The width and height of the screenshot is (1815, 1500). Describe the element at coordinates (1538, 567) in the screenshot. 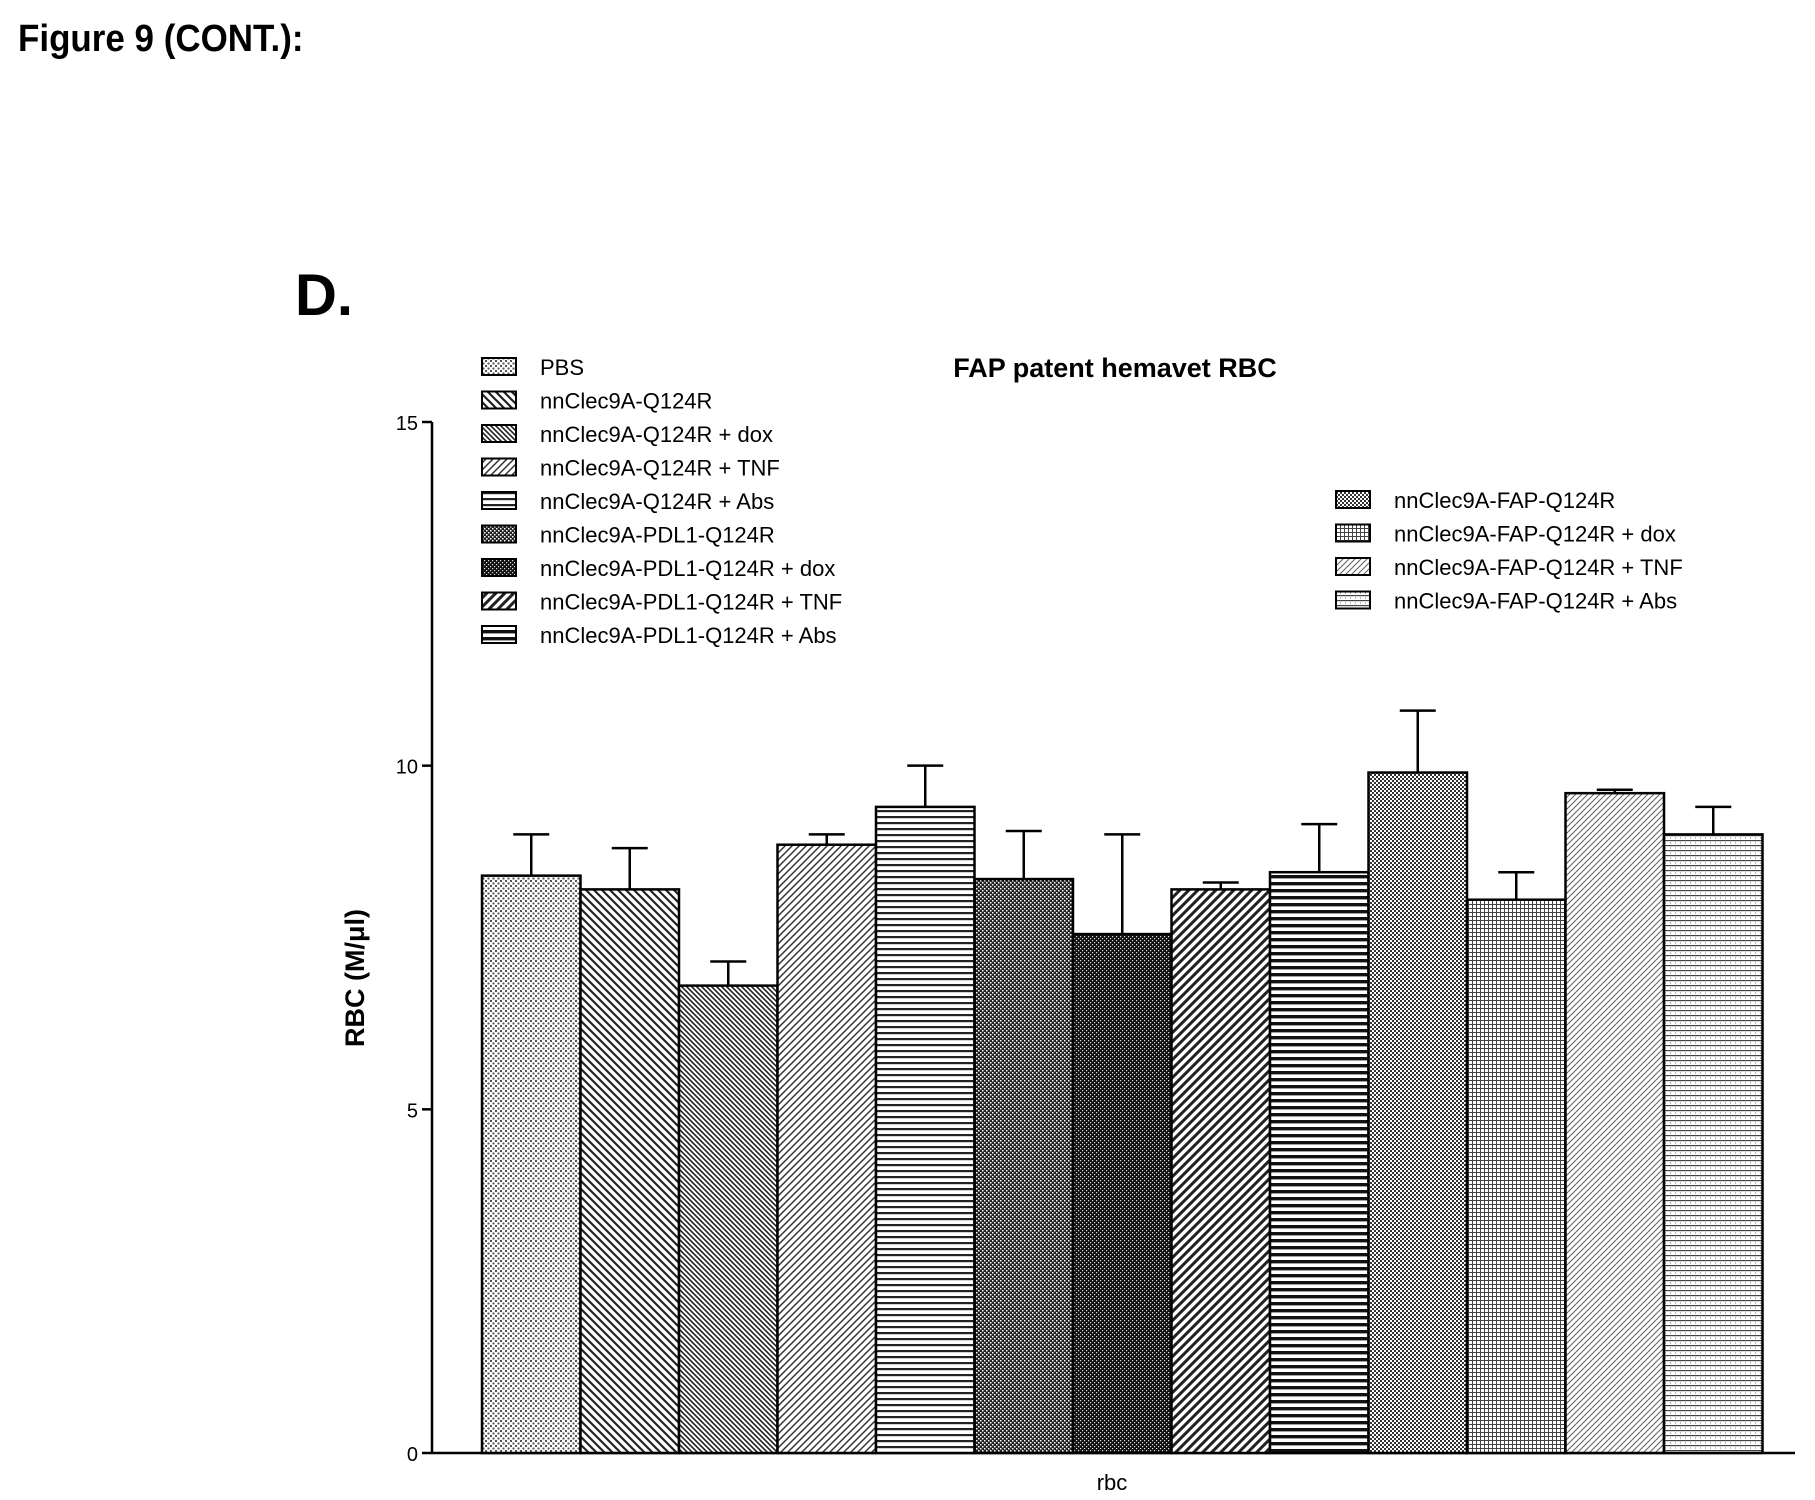

I see `legend-label-12: nnClec9A-FAP-Q124R + TNF` at that location.